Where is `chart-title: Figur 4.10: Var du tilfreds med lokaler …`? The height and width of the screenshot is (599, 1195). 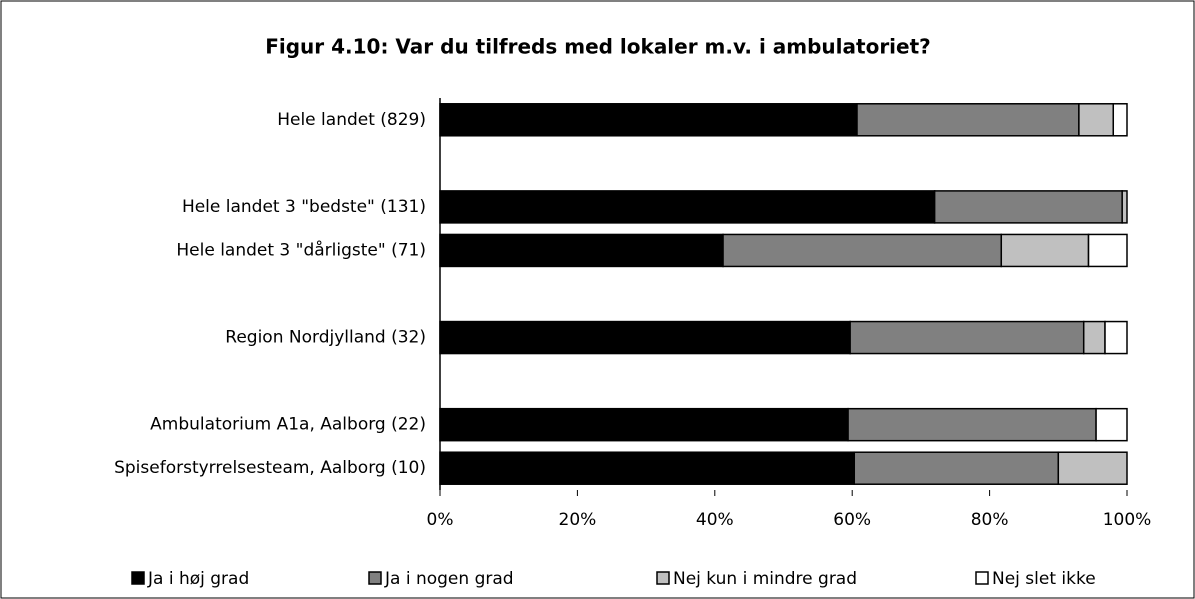
chart-title: Figur 4.10: Var du tilfreds med lokaler … is located at coordinates (598, 47).